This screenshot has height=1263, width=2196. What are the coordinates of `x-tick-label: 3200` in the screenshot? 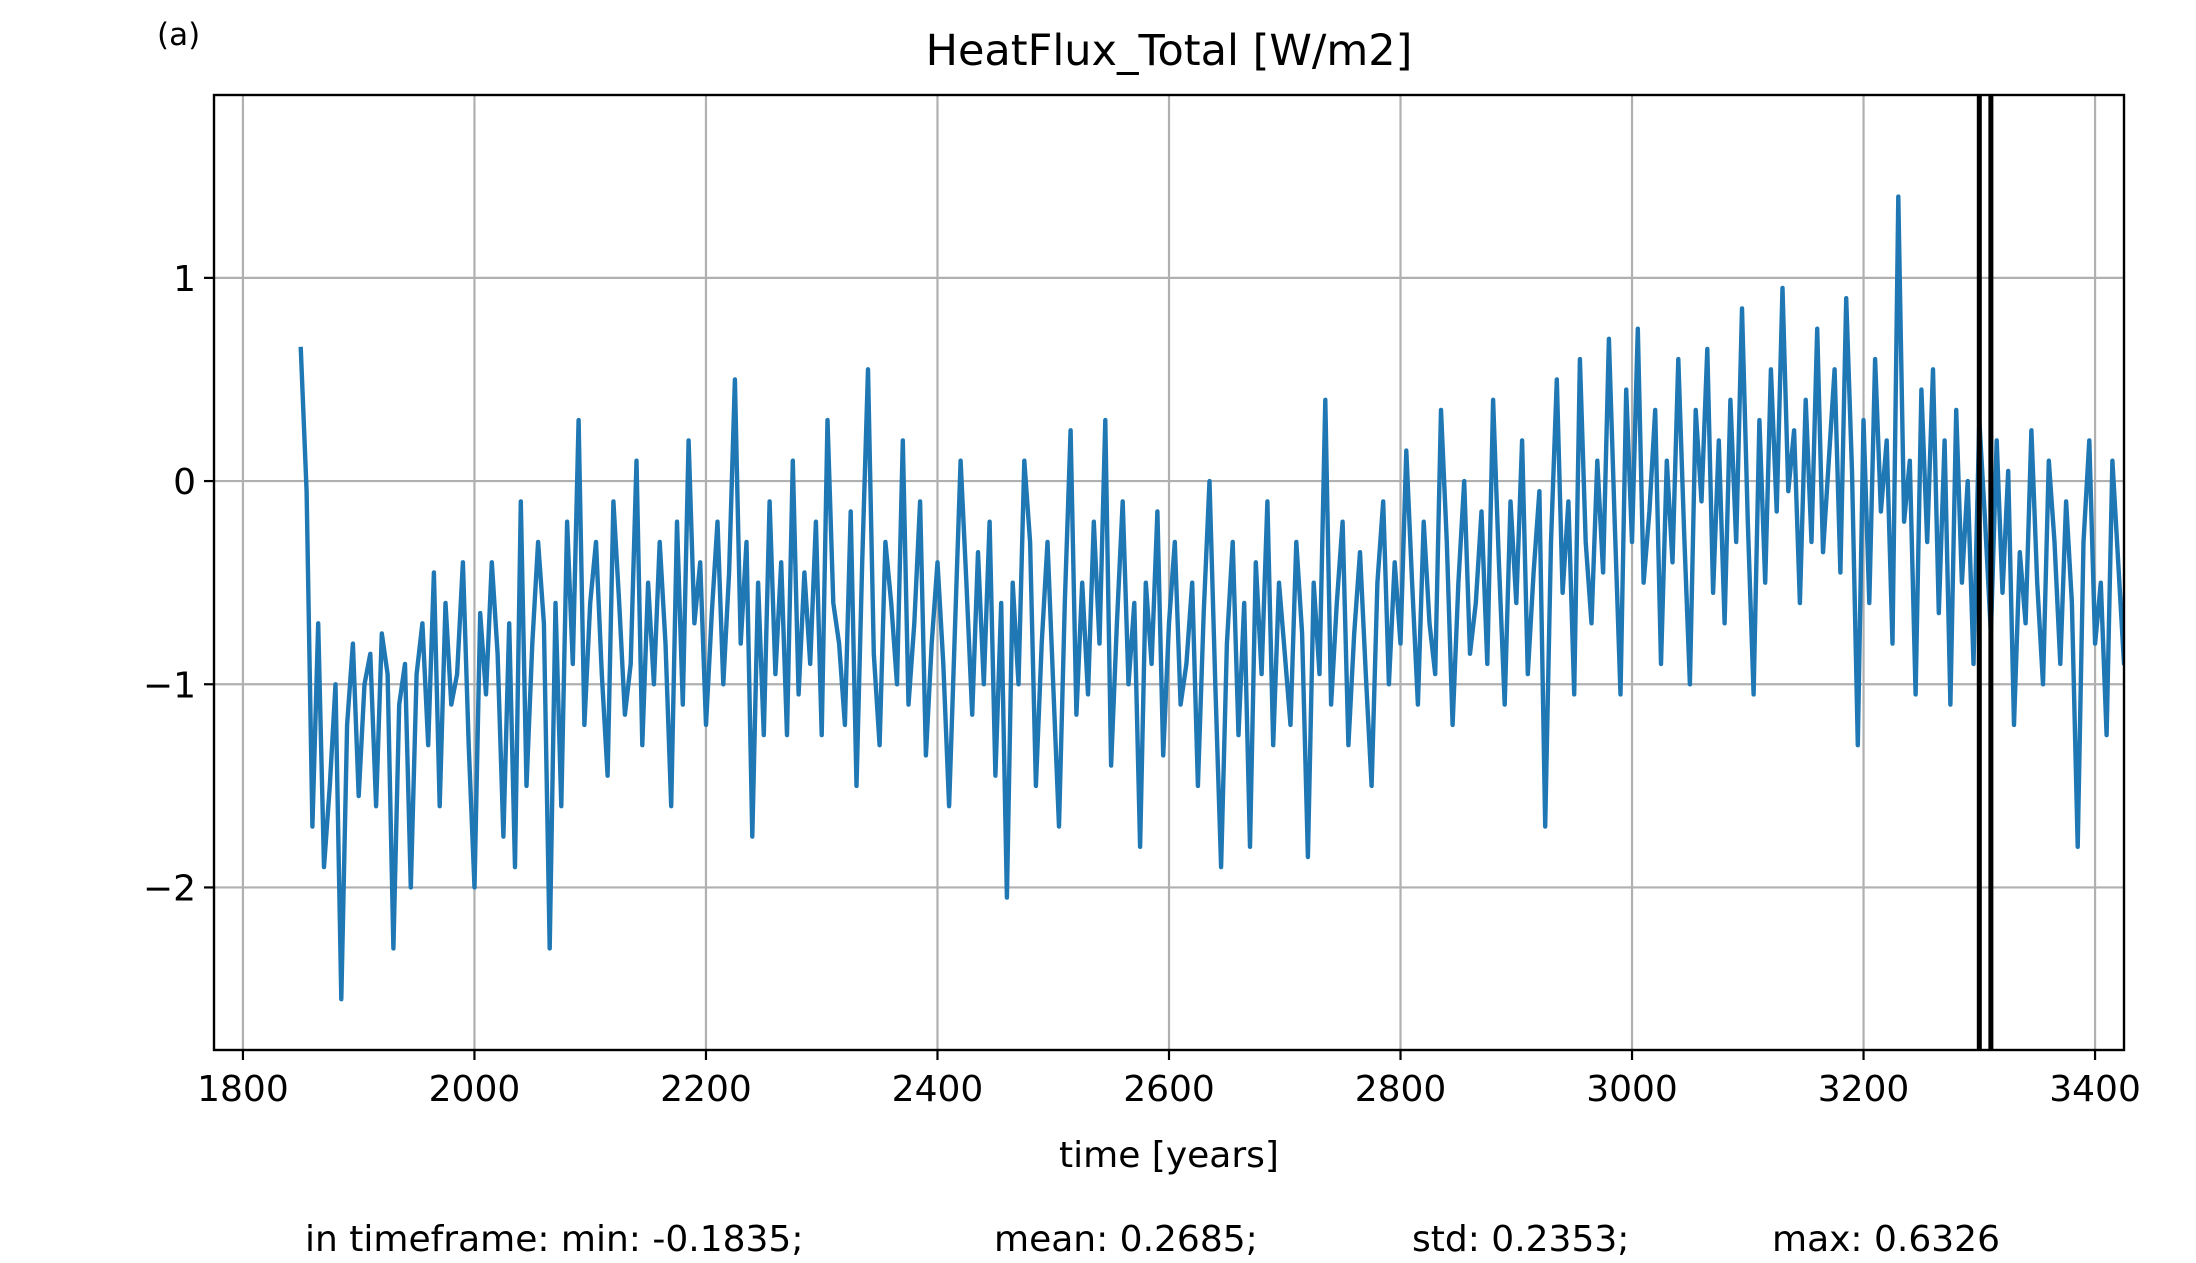 It's located at (1864, 1089).